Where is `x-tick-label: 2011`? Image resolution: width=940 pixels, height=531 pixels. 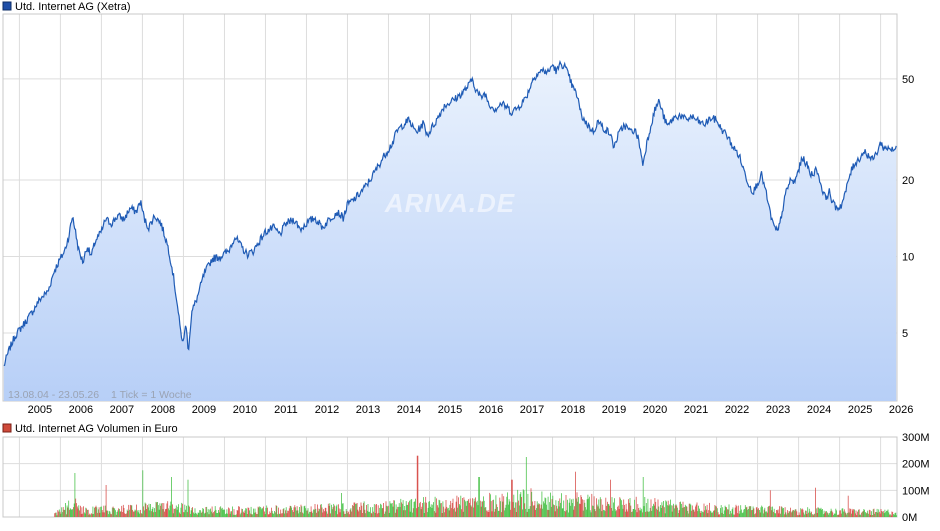 x-tick-label: 2011 is located at coordinates (286, 410).